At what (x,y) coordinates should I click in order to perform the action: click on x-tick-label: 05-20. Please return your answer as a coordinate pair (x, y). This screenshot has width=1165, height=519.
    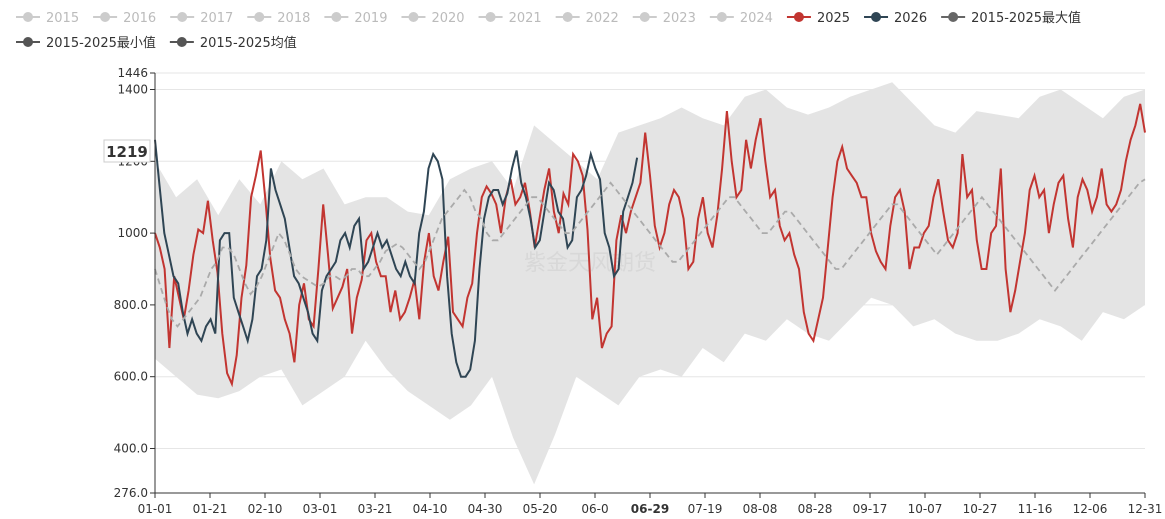
    Looking at the image, I should click on (540, 509).